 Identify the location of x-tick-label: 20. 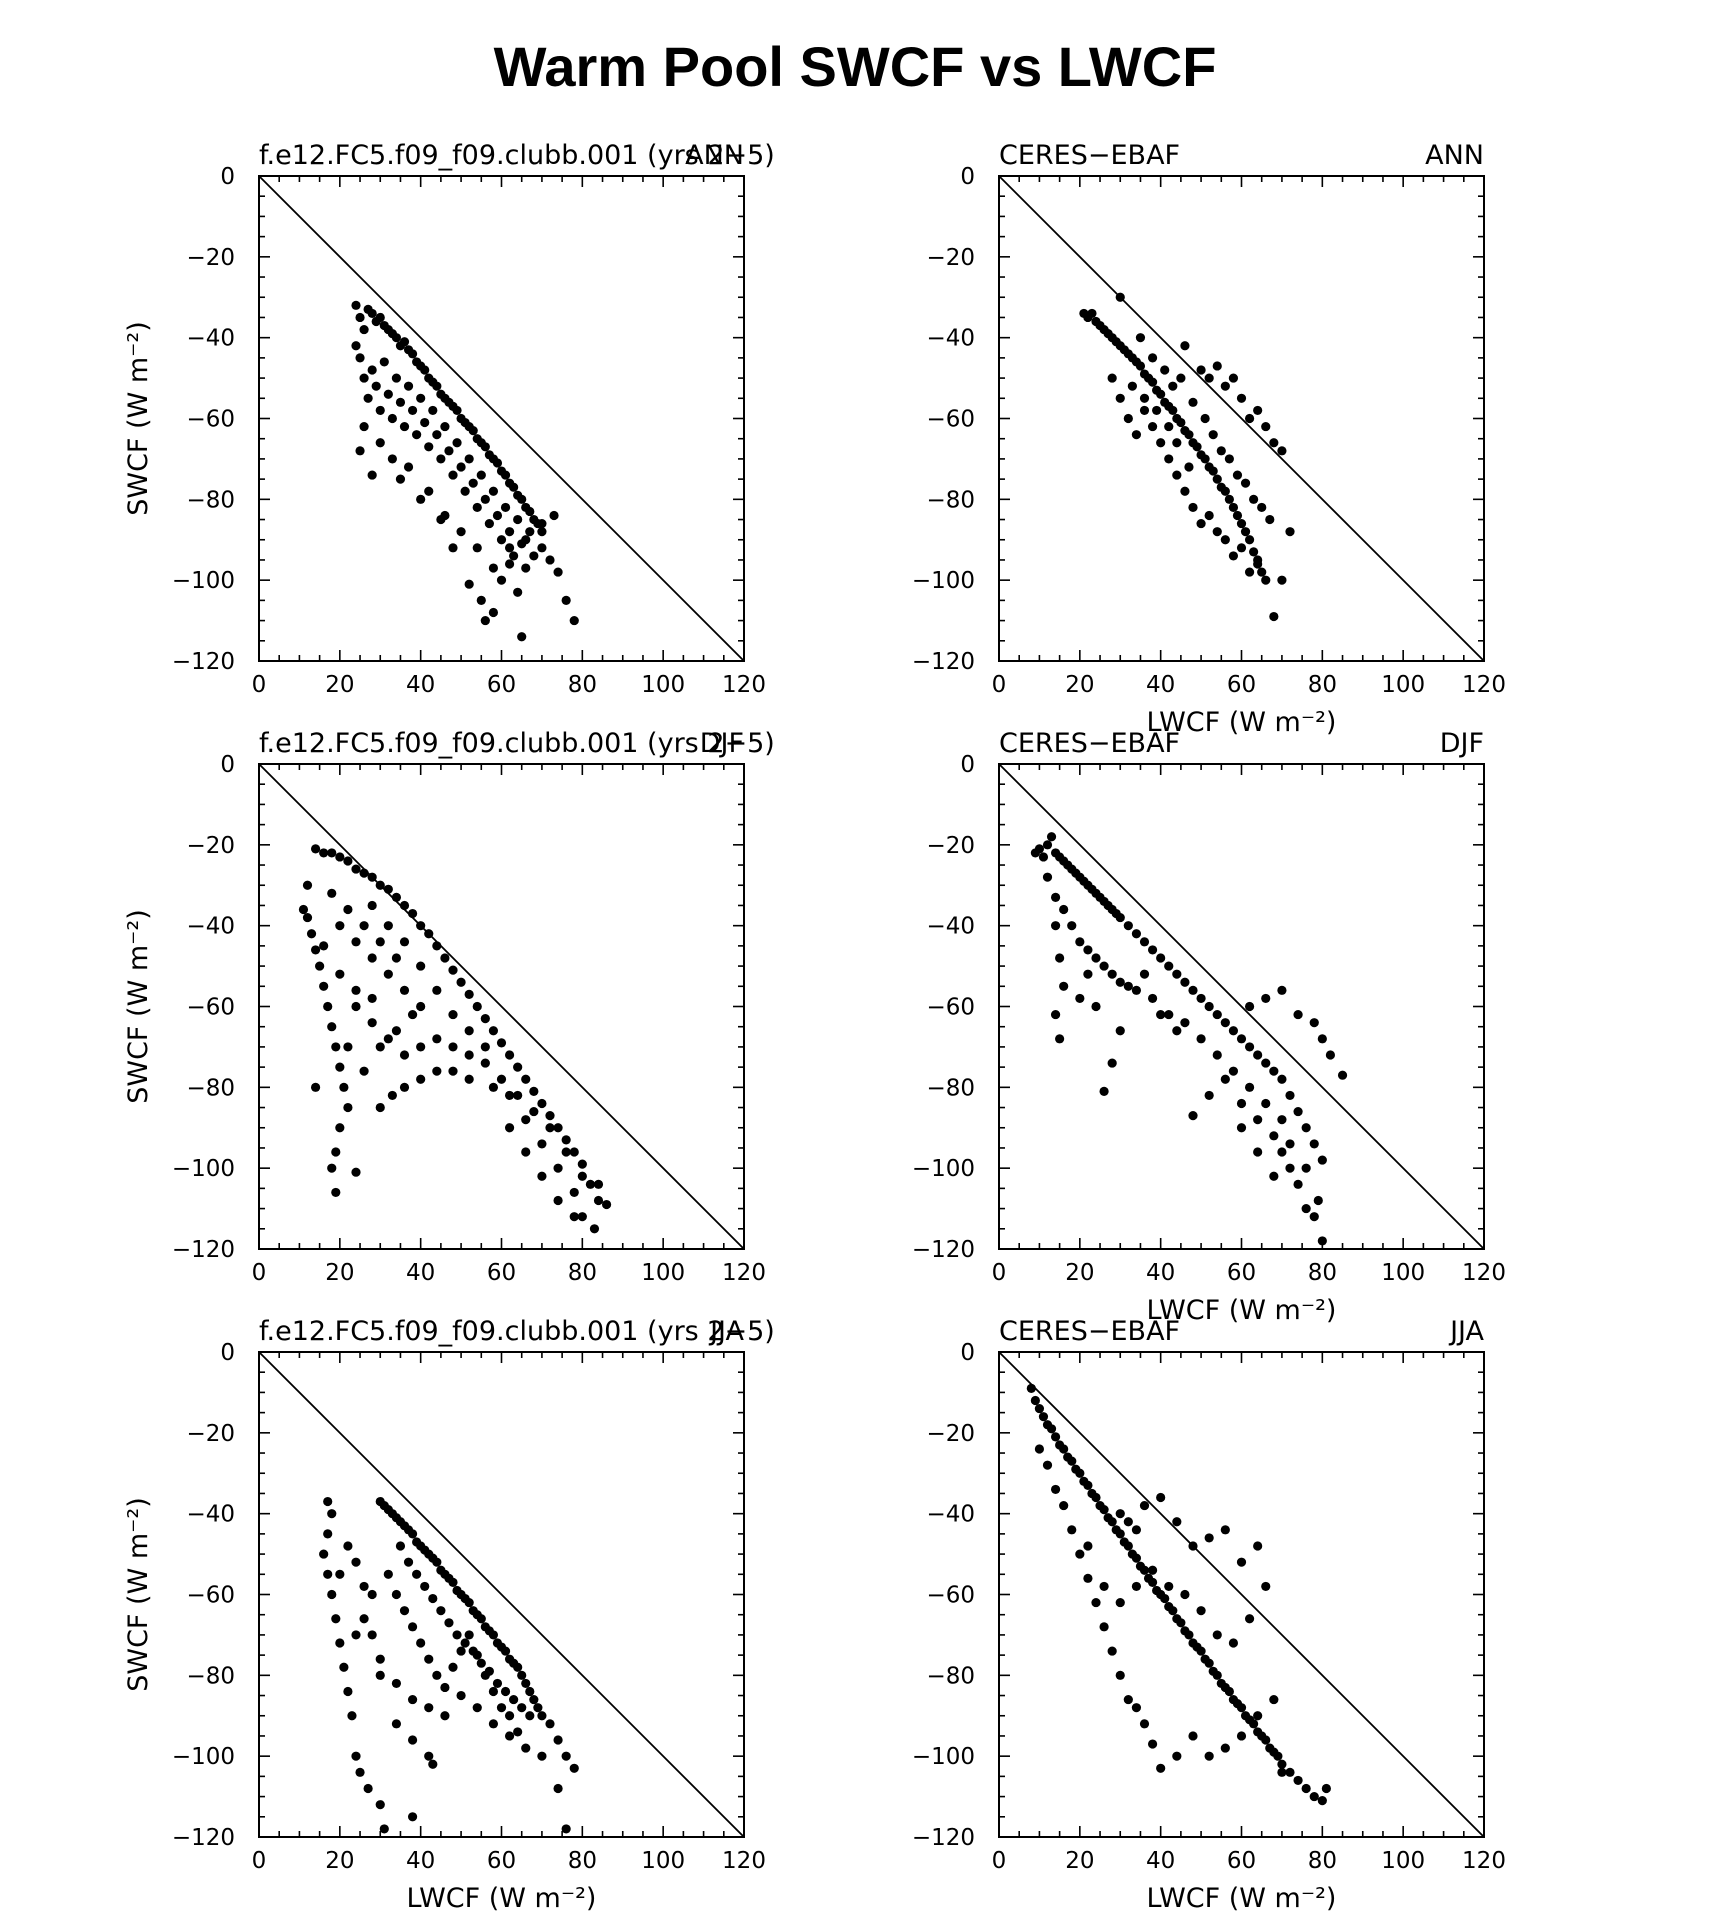
(1079, 1861).